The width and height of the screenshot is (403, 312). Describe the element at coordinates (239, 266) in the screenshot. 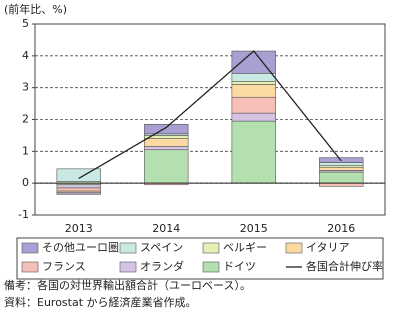

I see `legend-label: ドイツ` at that location.